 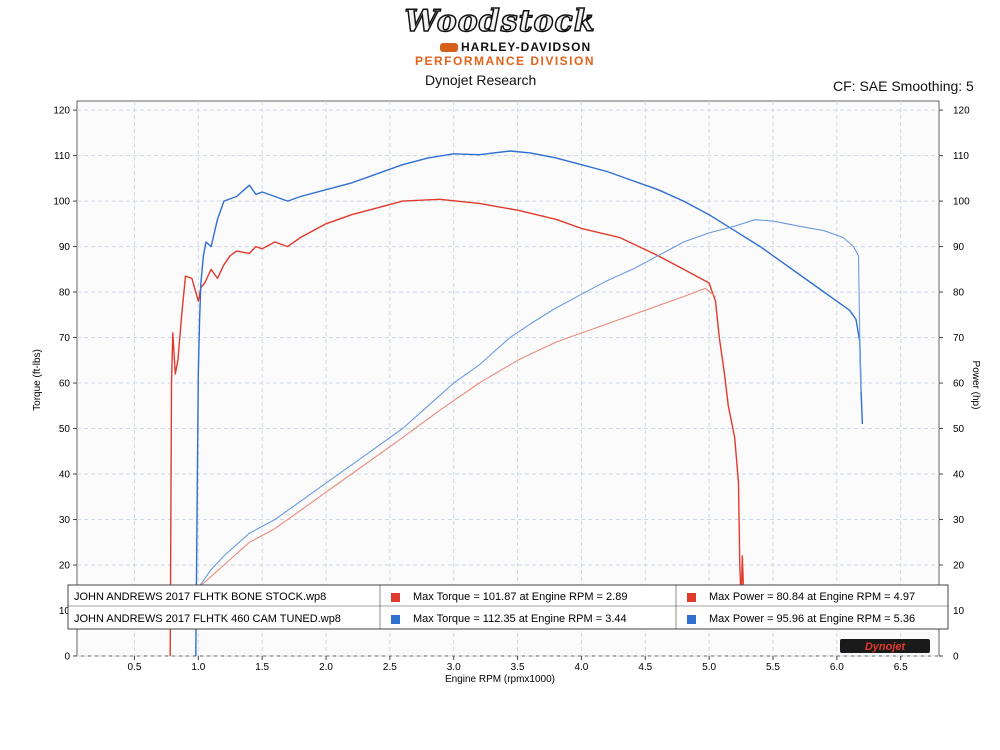 I want to click on y2-axis-label: Power (hp), so click(x=975, y=385).